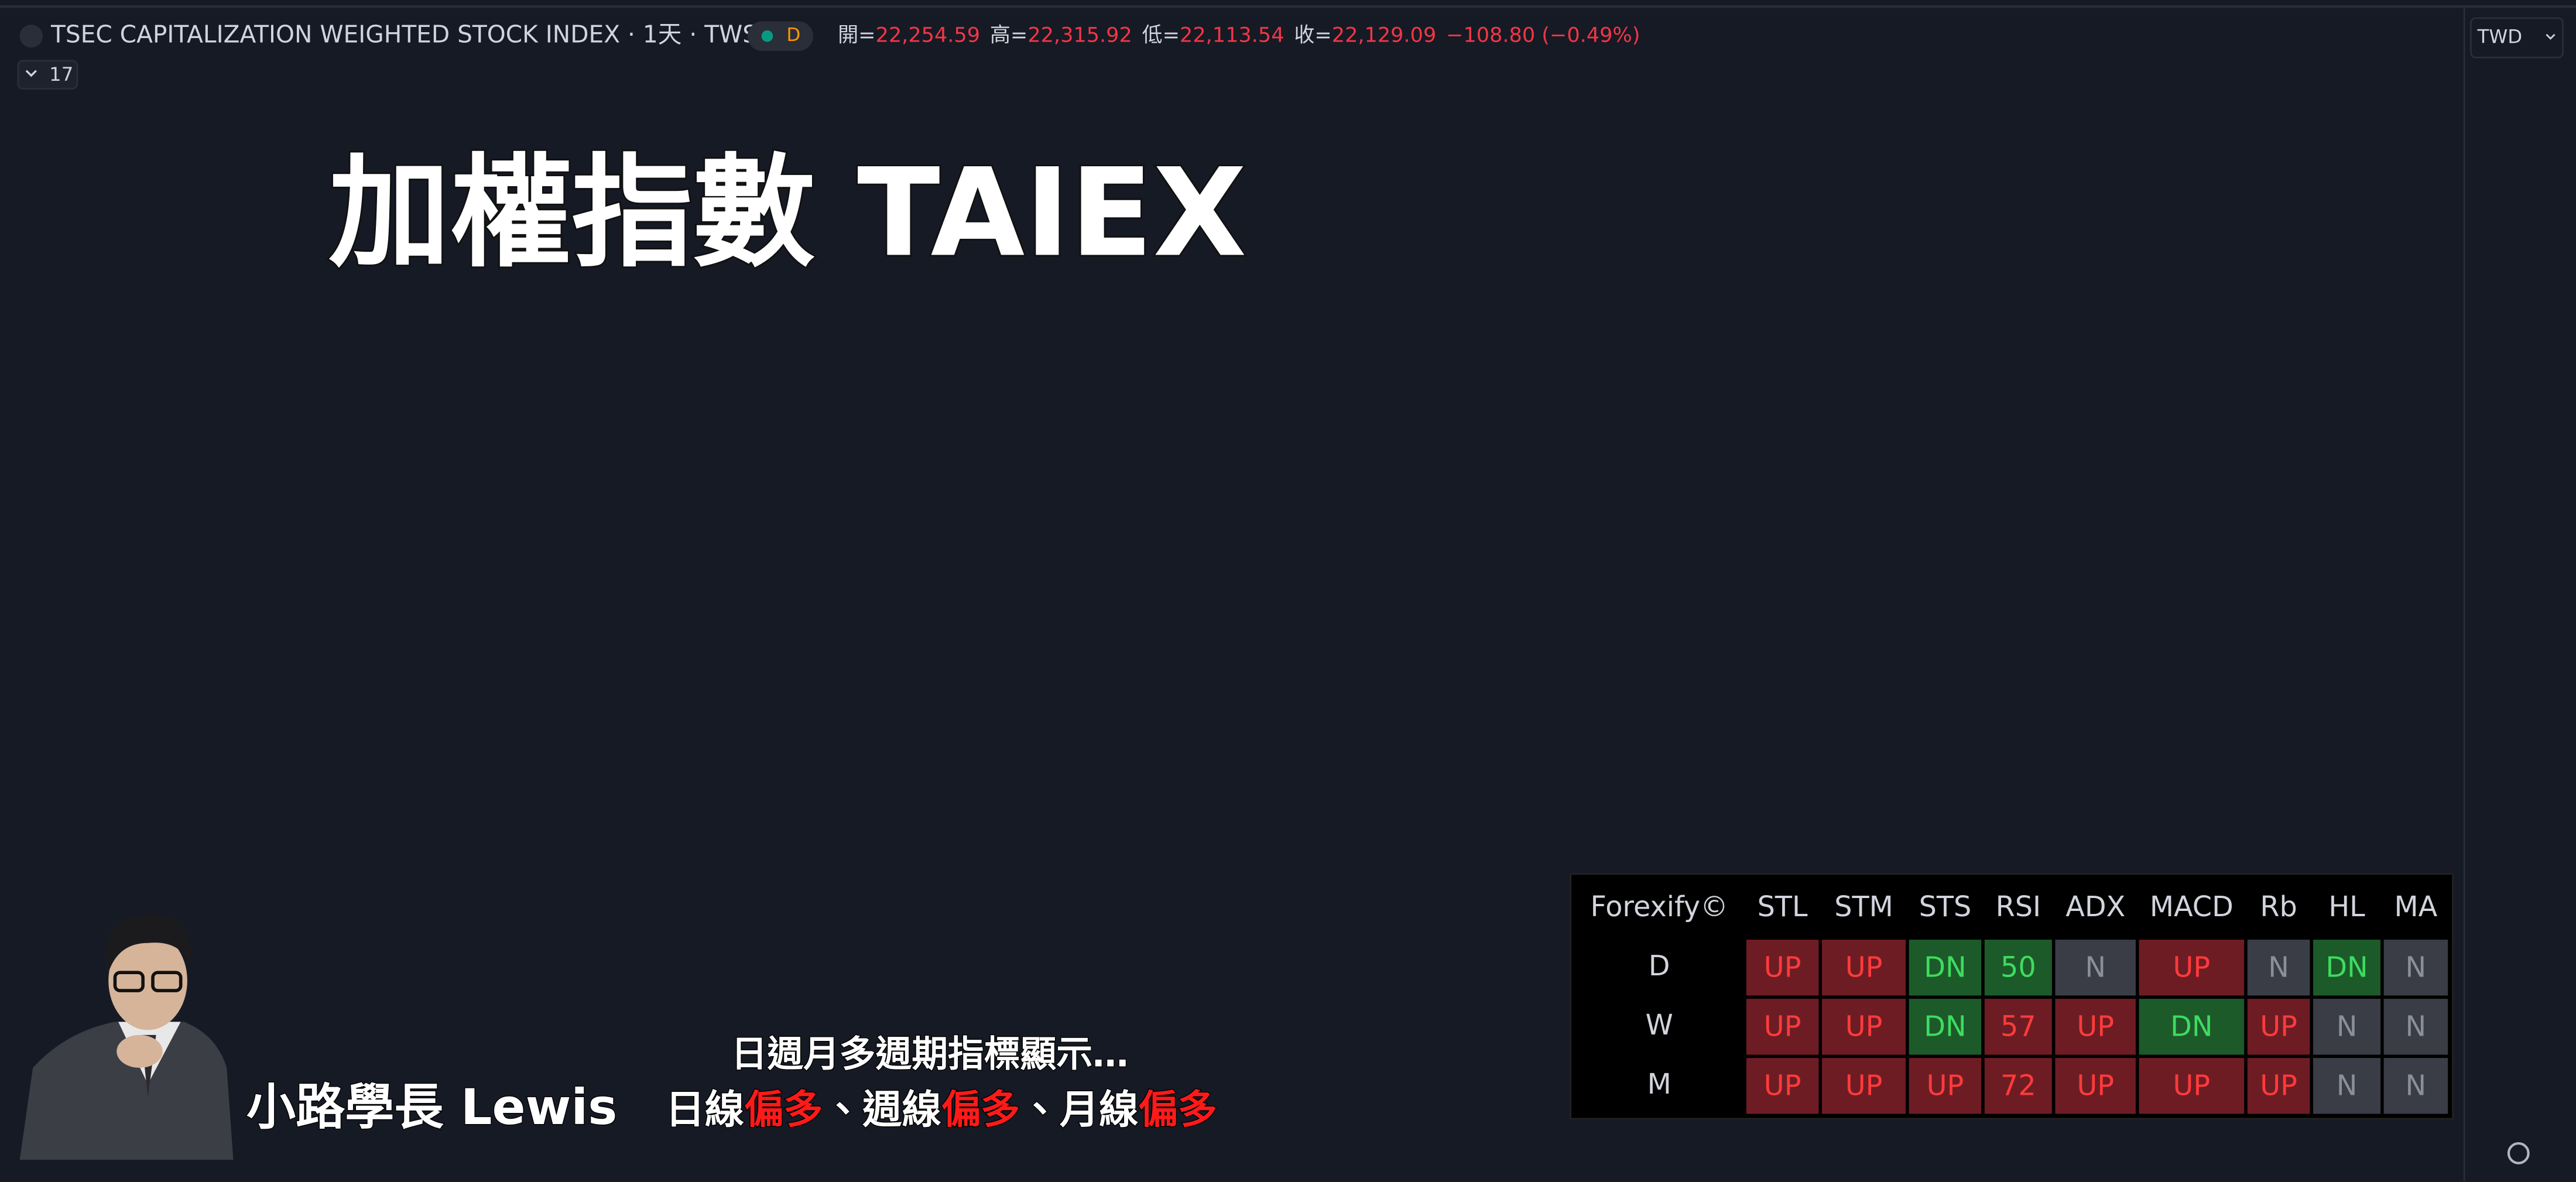  I want to click on ohlc-value: 22,315.92, so click(1079, 35).